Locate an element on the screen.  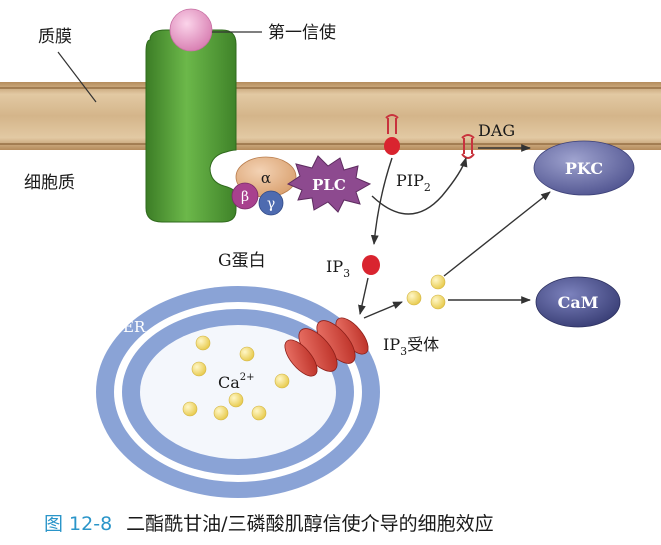
g-protein-complex: α β γ is located at coordinates (264, 186).